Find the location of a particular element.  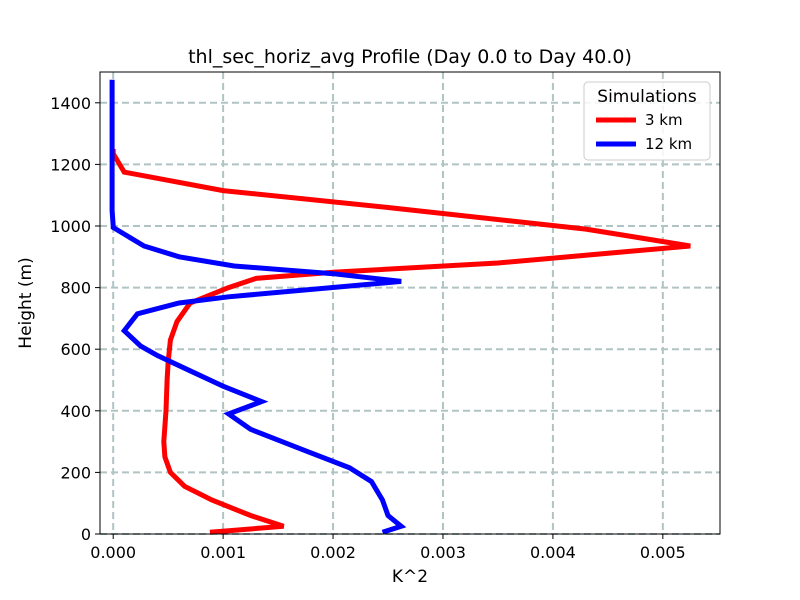

x-tick-label: 0.001 is located at coordinates (223, 552).